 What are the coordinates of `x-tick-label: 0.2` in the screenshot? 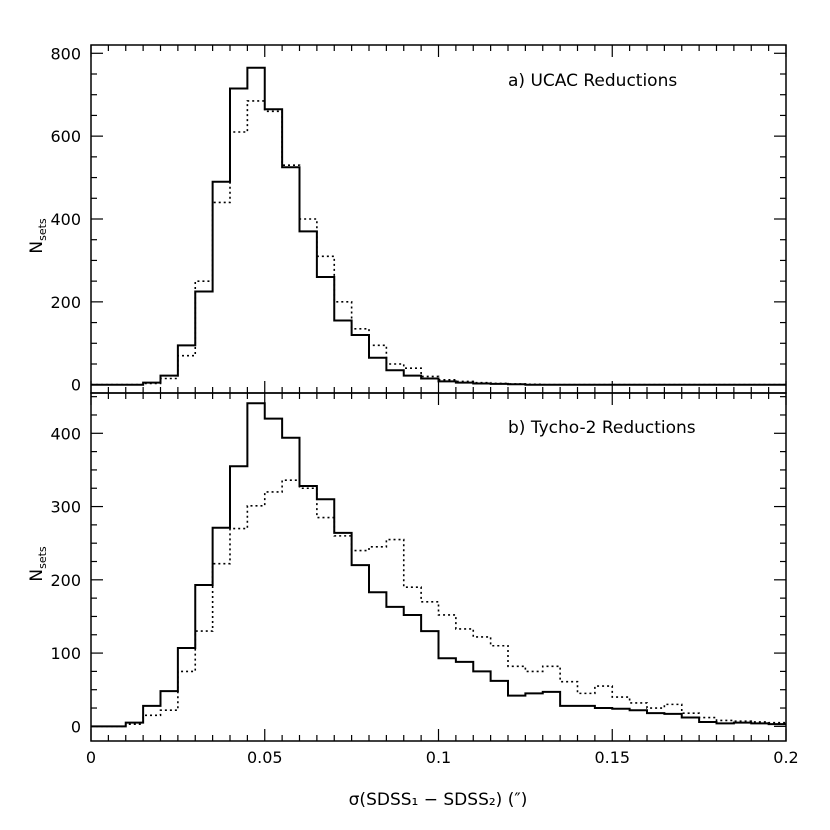 It's located at (785, 757).